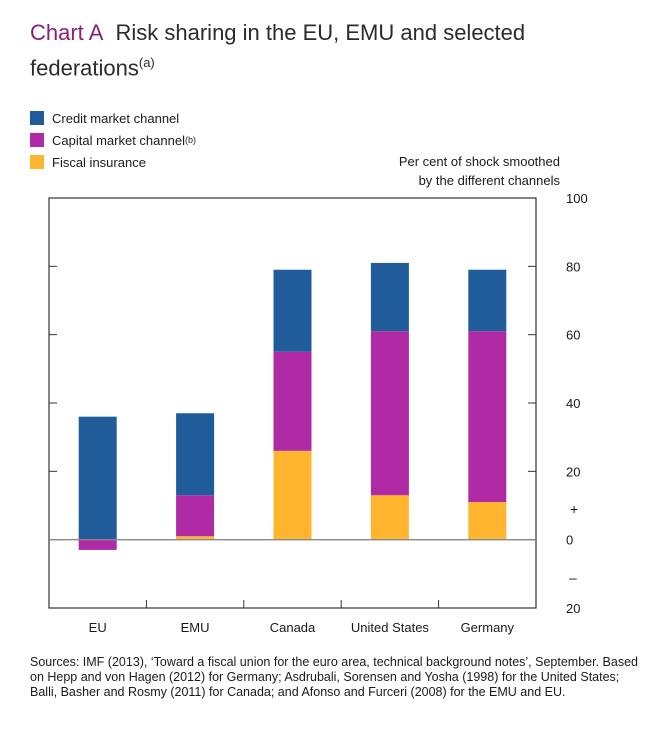 The width and height of the screenshot is (654, 732). I want to click on minus-sign-marker: –, so click(573, 577).